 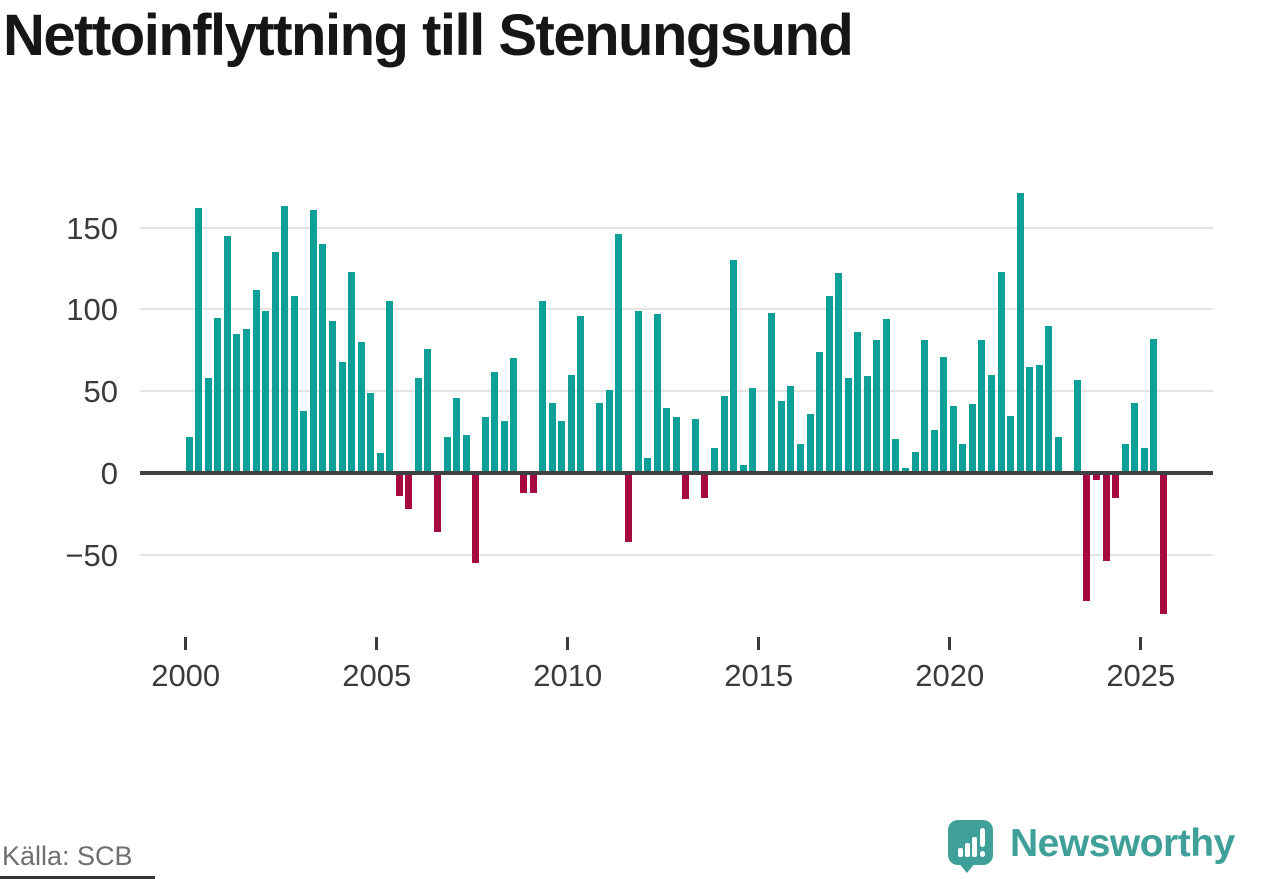 What do you see at coordinates (970, 842) in the screenshot?
I see `speech-bubble-barchart-icon` at bounding box center [970, 842].